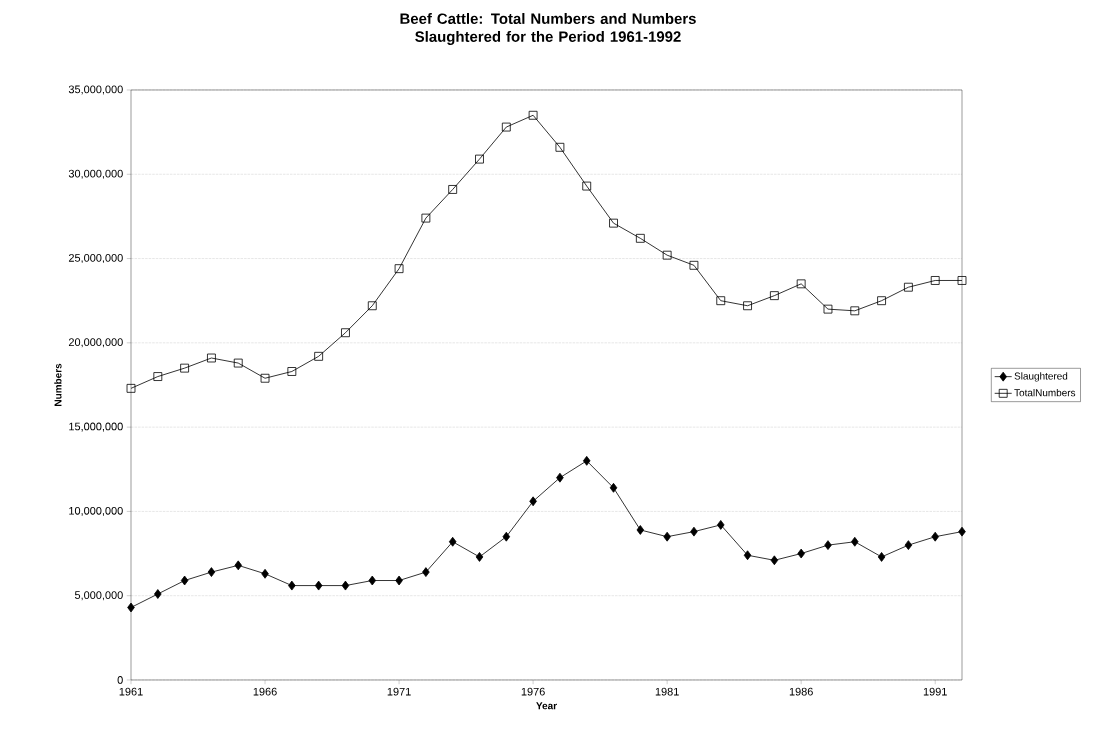 This screenshot has height=751, width=1098. What do you see at coordinates (95, 259) in the screenshot?
I see `y-tick-label: 25,000,000` at bounding box center [95, 259].